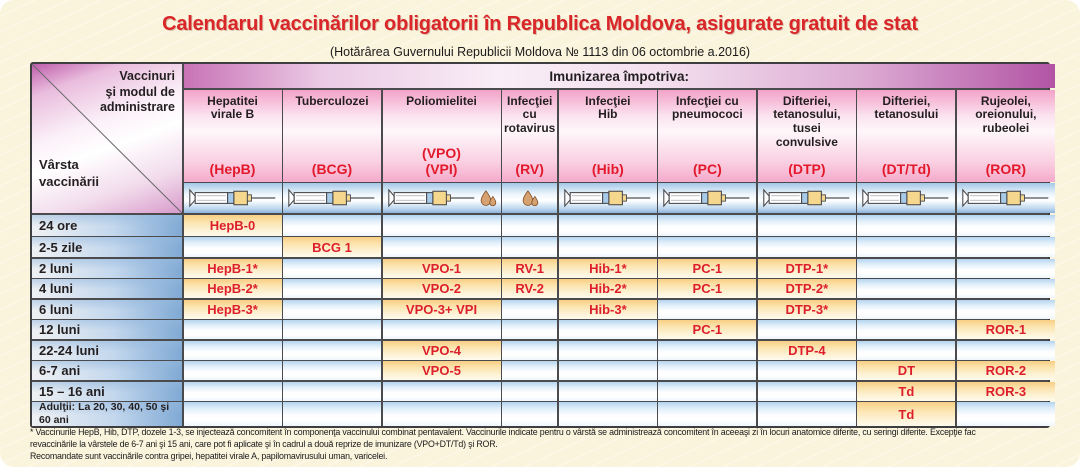 The width and height of the screenshot is (1080, 467). I want to click on diagonal-divider-line, so click(107, 138).